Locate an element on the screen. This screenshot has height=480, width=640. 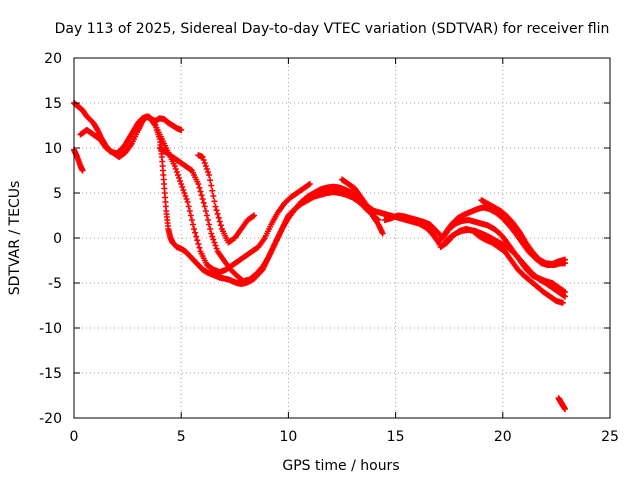
y-tick-label: -5 is located at coordinates (55, 284).